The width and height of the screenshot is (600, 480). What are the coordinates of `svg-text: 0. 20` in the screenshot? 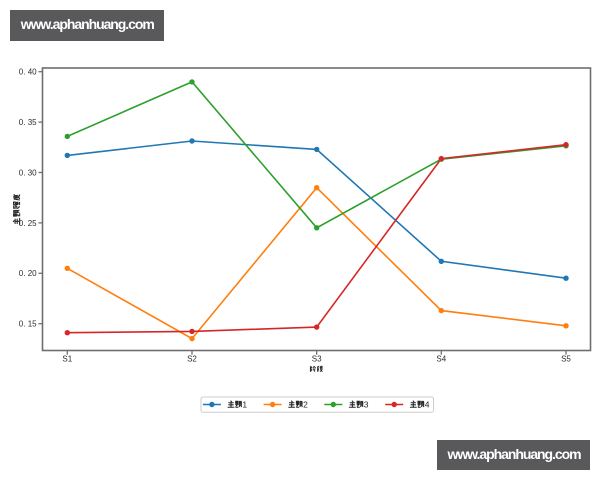 It's located at (28, 273).